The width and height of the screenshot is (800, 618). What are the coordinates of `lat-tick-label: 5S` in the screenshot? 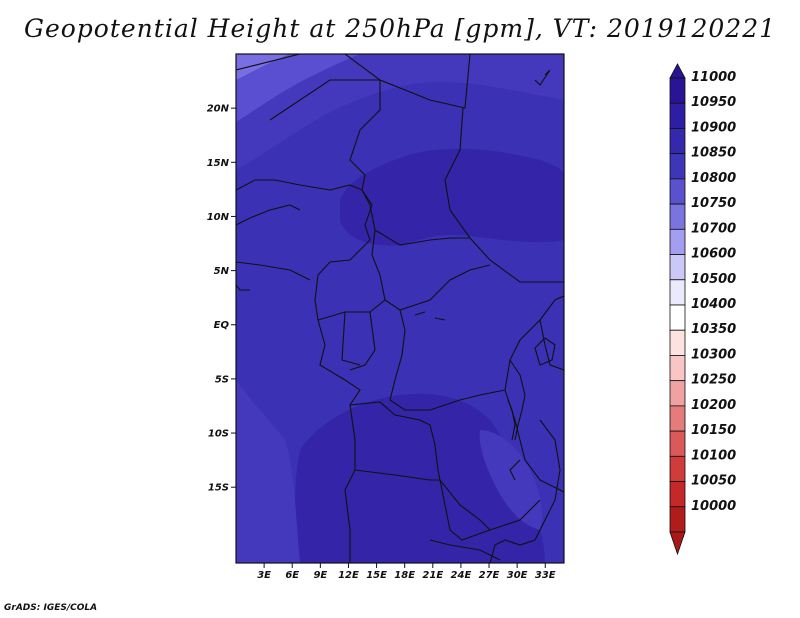 It's located at (222, 379).